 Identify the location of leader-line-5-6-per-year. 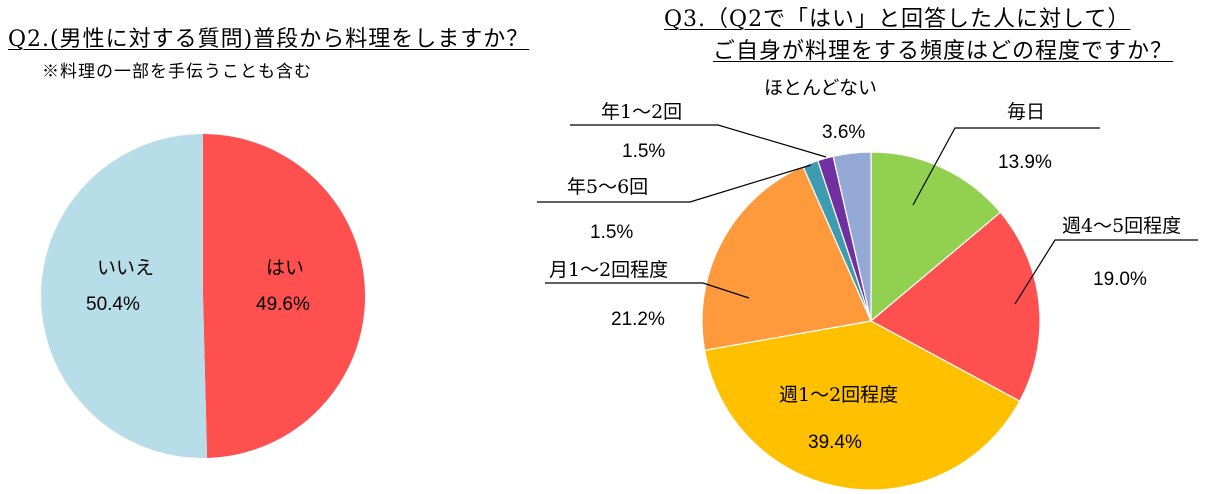
(674, 183).